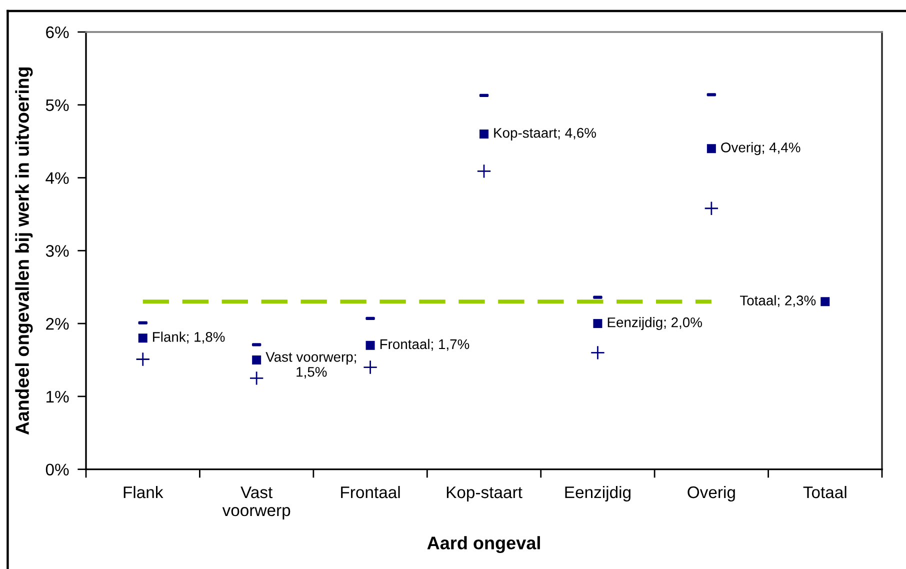 The image size is (906, 569). Describe the element at coordinates (778, 301) in the screenshot. I see `data-label: Totaal; 2,3%` at that location.